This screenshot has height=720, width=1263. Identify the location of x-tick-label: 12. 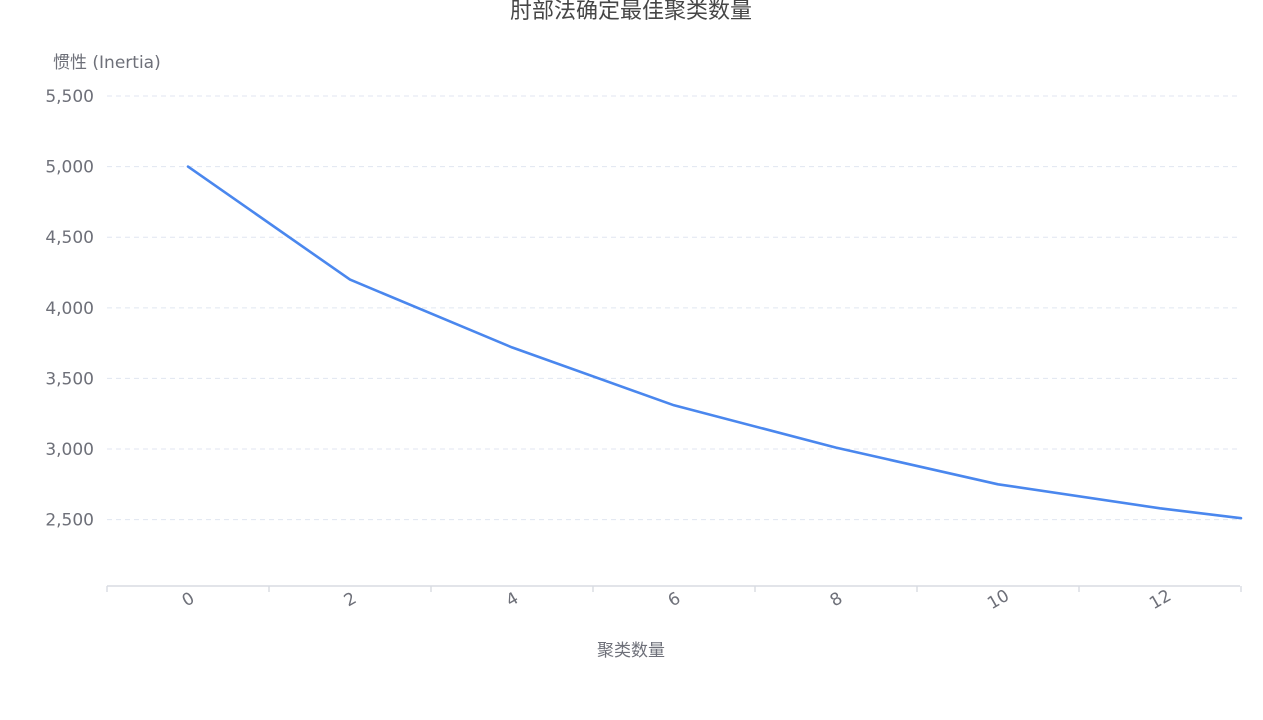
(1160, 600).